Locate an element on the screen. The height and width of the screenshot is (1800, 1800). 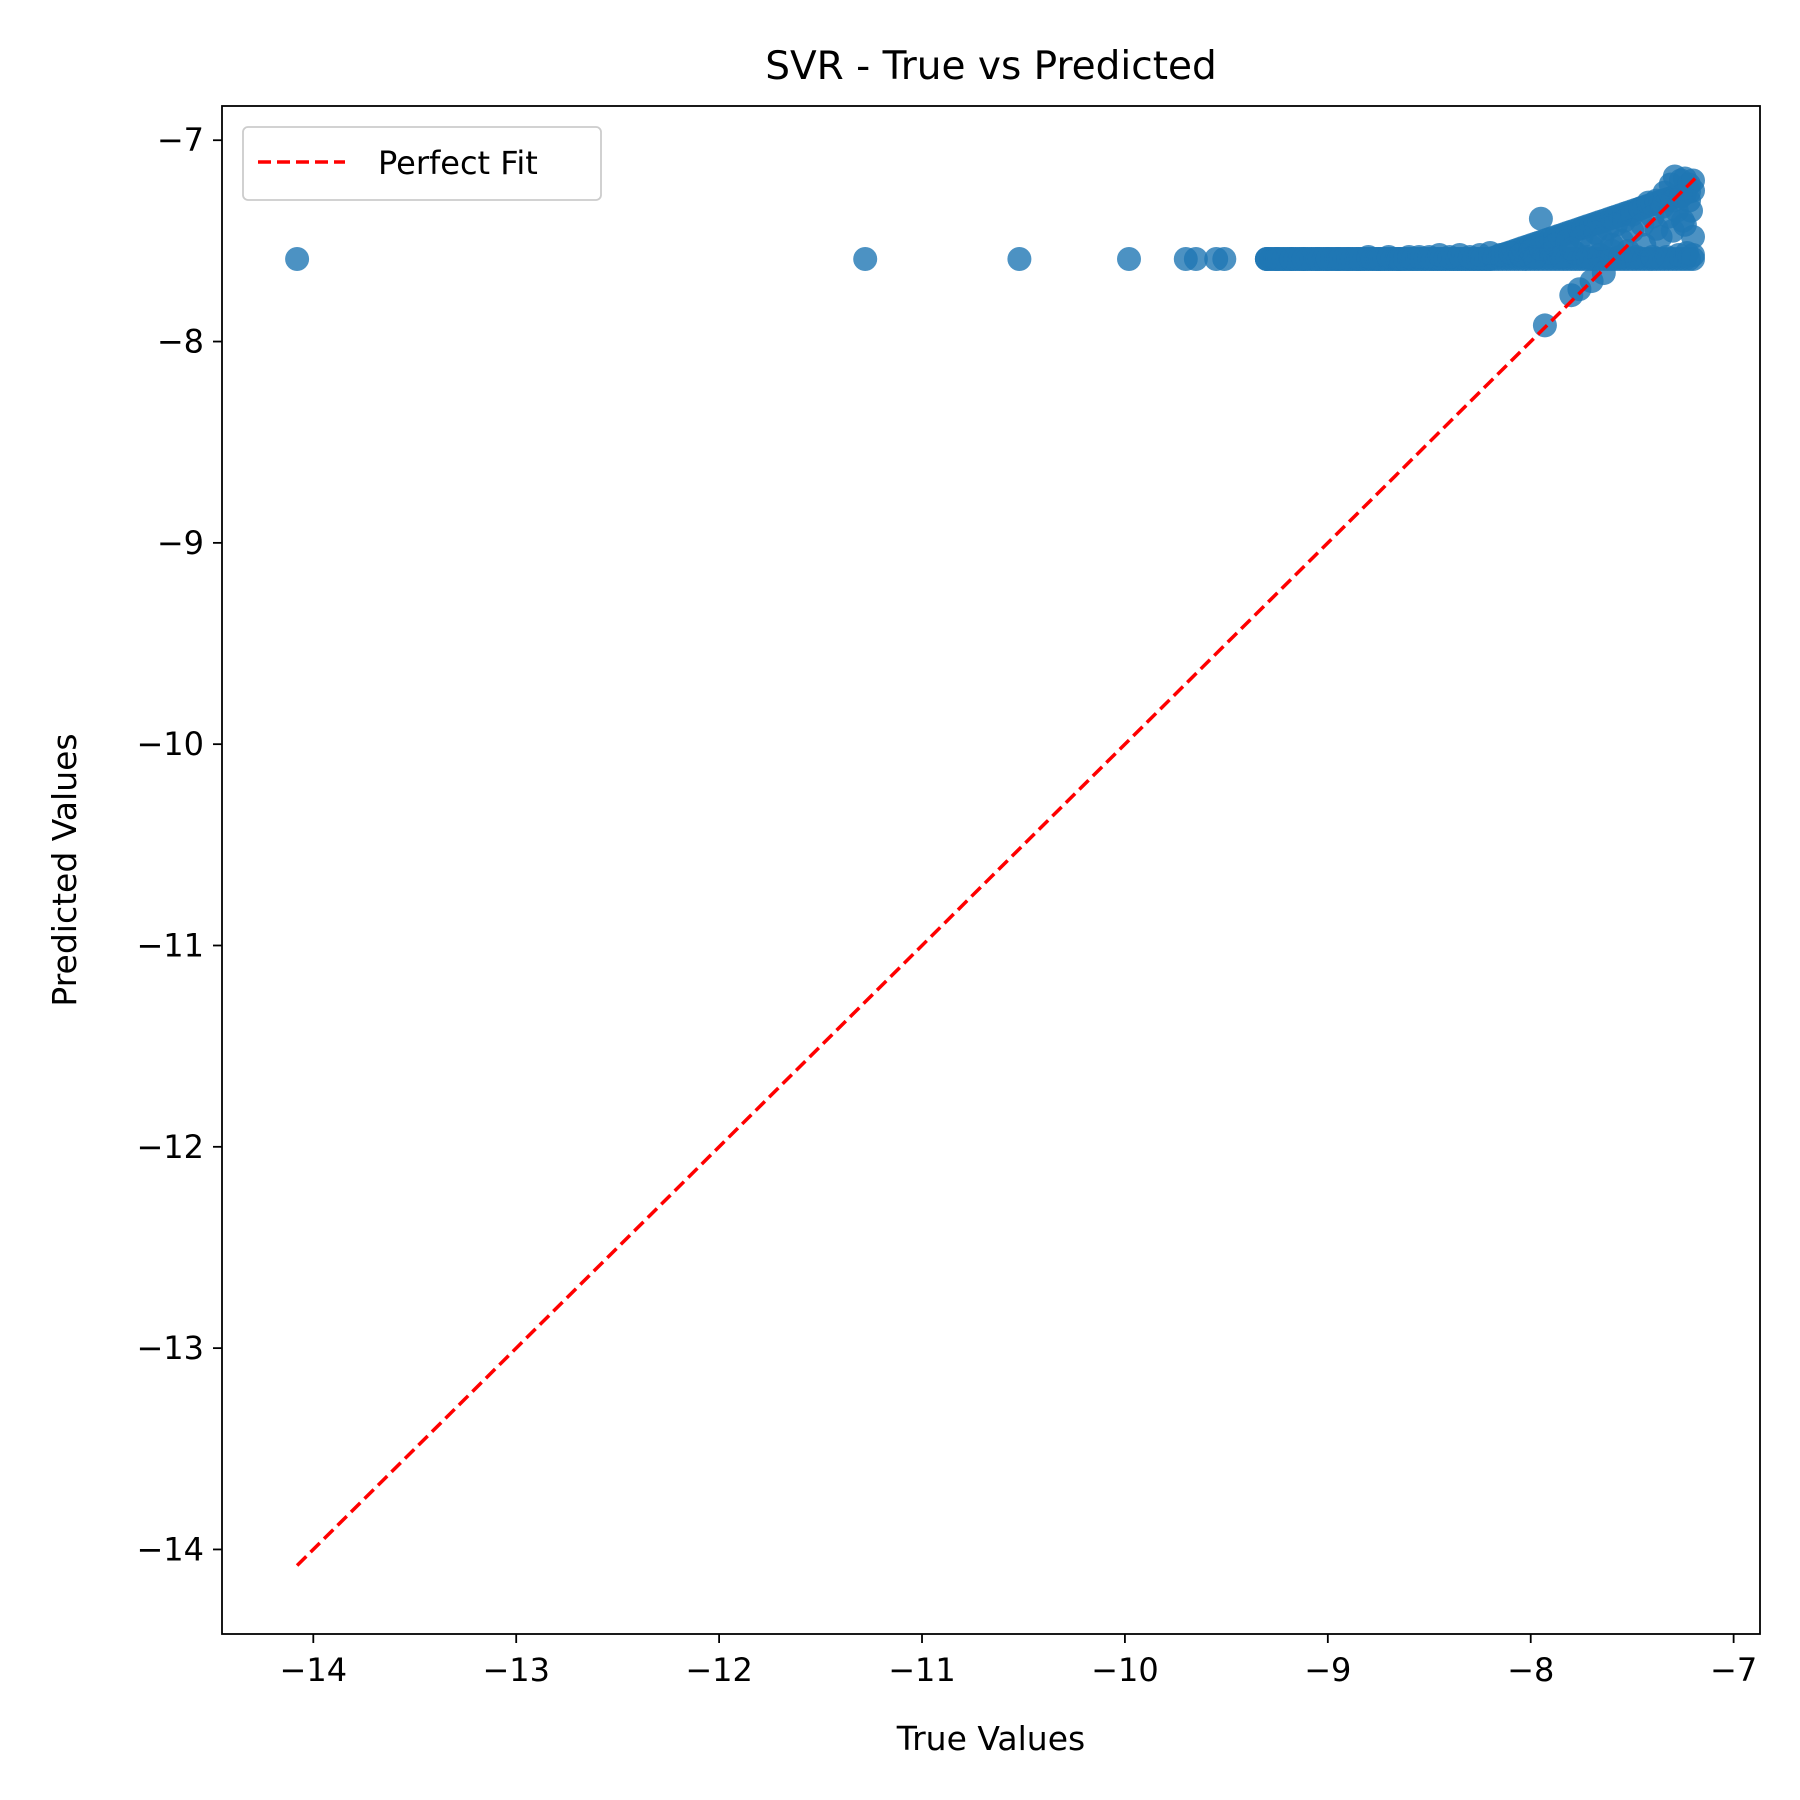
y-tick-label: −9 is located at coordinates (180, 543).